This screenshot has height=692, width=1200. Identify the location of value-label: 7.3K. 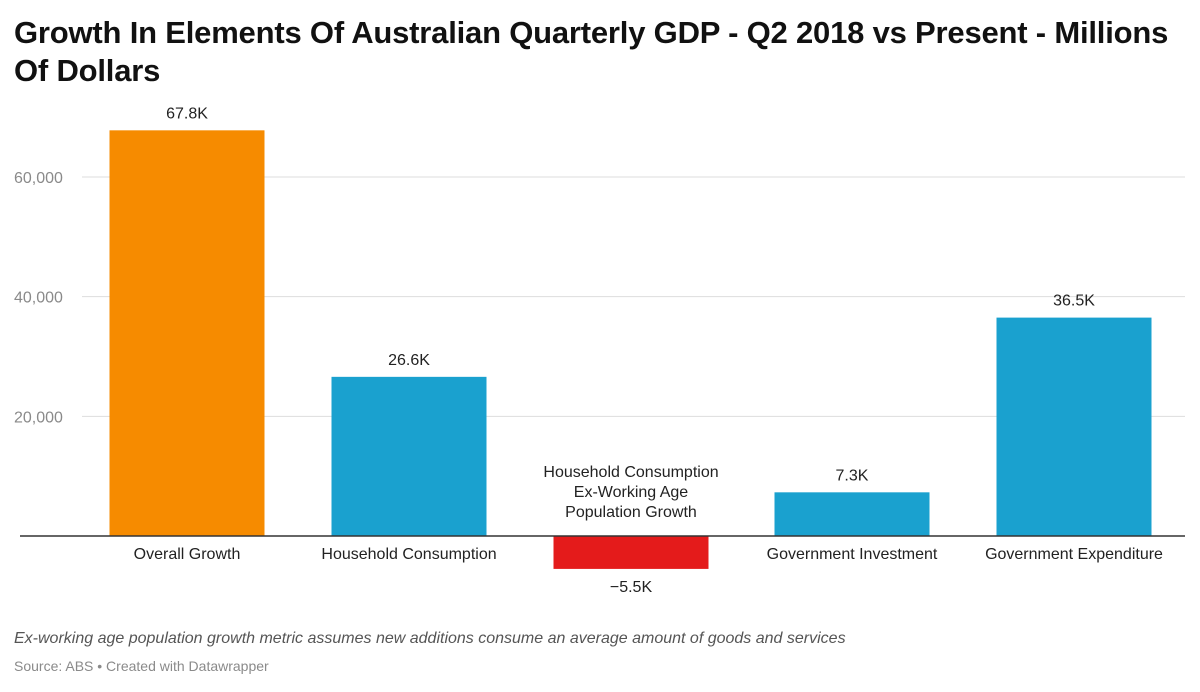
(852, 475).